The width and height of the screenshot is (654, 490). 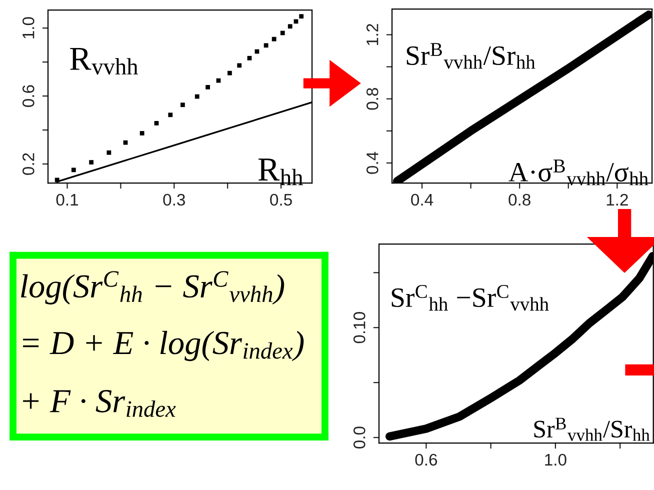 I want to click on y-tick-label: 0.4, so click(x=372, y=163).